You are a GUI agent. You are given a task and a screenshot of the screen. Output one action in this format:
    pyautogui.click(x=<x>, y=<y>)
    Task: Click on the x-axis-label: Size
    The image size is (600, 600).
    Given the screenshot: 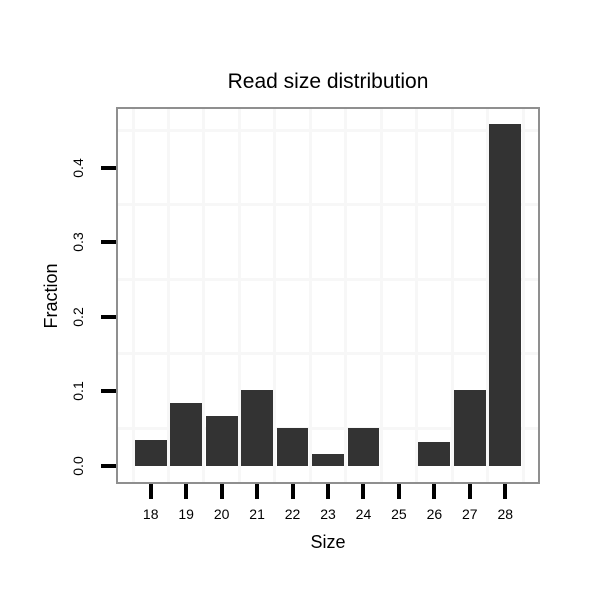 What is the action you would take?
    pyautogui.click(x=328, y=542)
    